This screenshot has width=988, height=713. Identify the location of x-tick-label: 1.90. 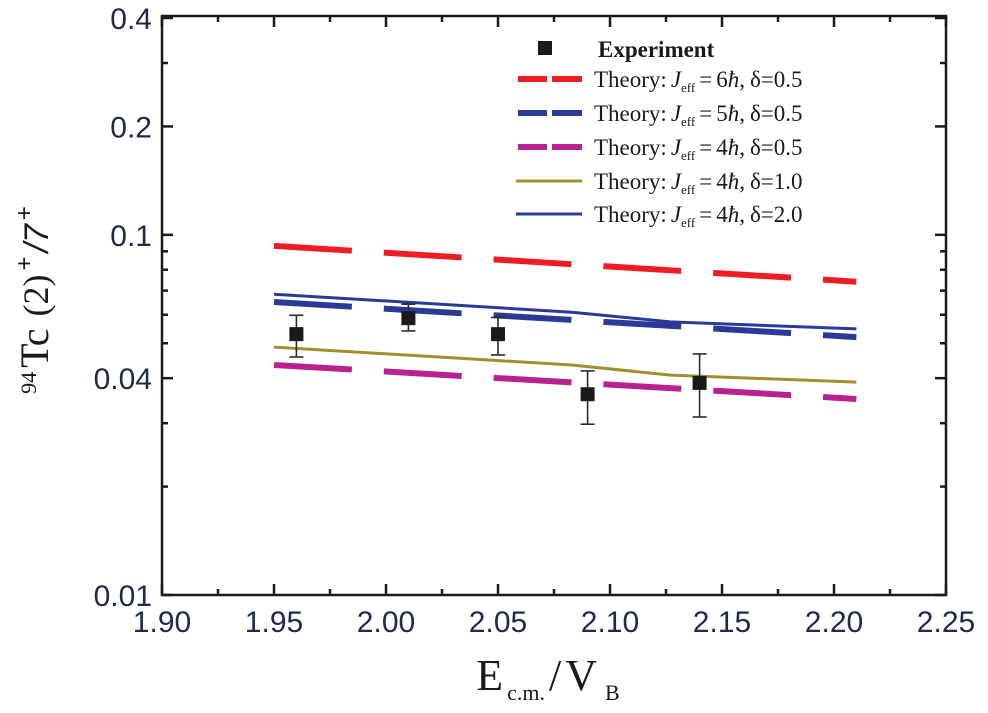
(162, 622).